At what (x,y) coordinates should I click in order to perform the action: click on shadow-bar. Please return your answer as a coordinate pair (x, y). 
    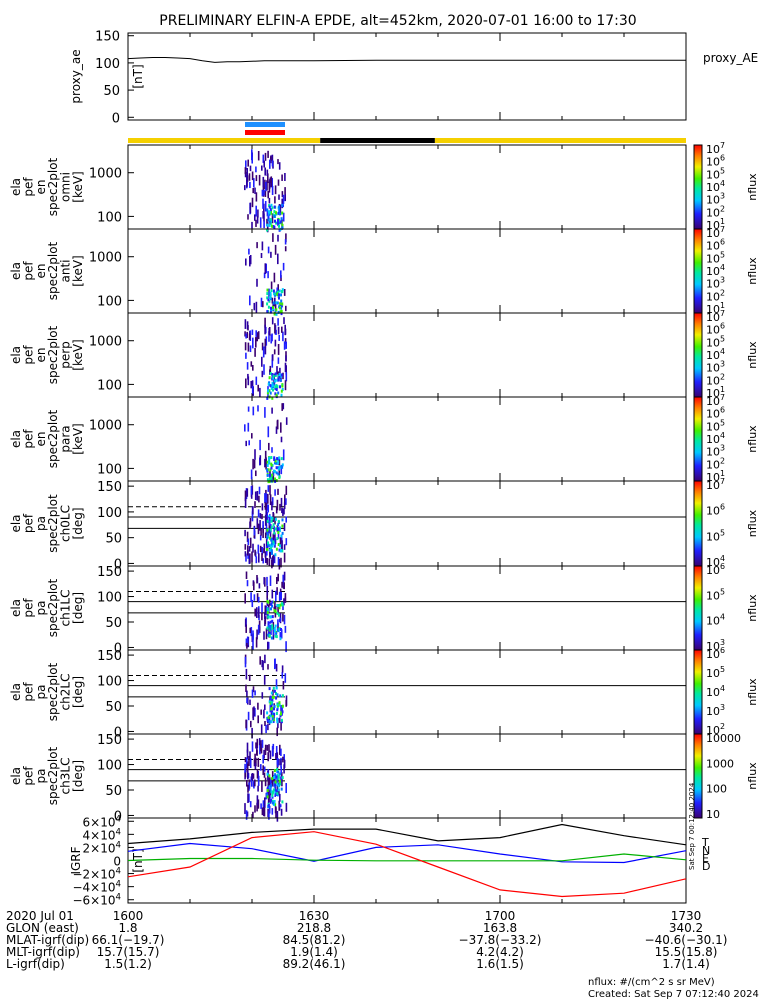
    Looking at the image, I should click on (377, 140).